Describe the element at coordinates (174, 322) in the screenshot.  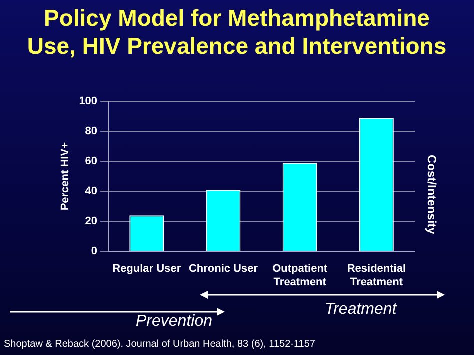
I see `text: Prevention` at that location.